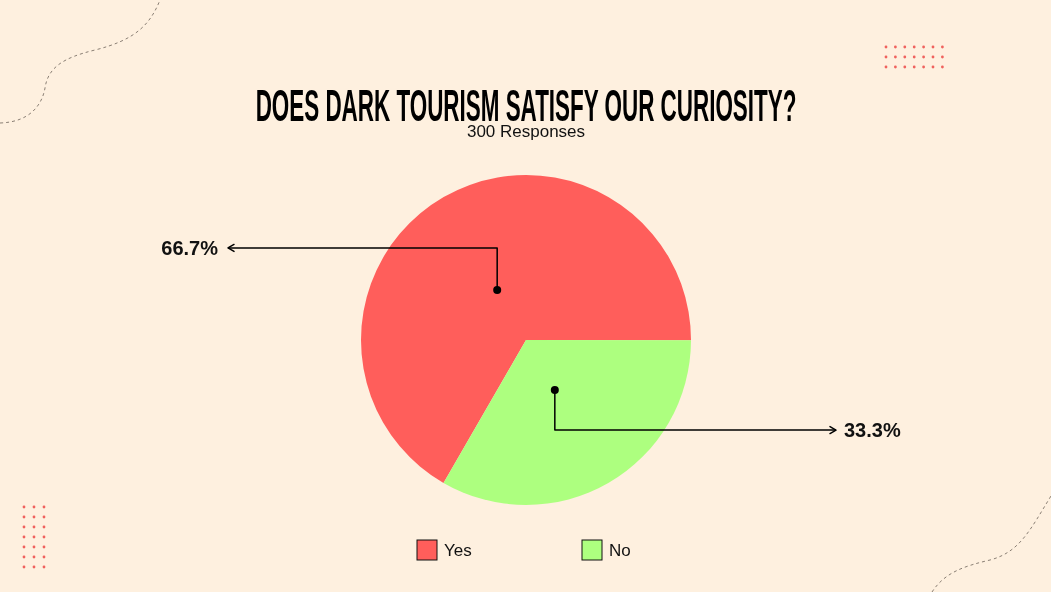 The width and height of the screenshot is (1051, 592). I want to click on pie-slice, so click(567, 422).